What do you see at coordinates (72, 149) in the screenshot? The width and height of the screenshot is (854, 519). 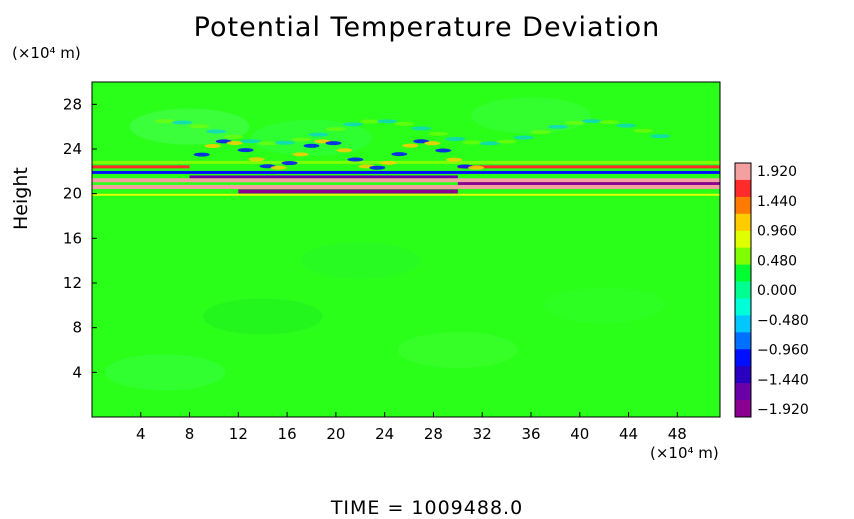 I see `y-tick-label: 24` at bounding box center [72, 149].